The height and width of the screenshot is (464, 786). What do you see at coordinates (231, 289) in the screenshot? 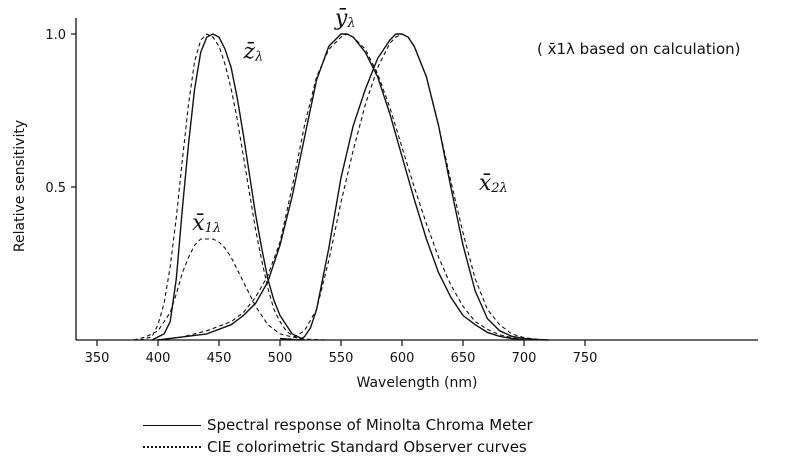
I see `series-x1-cie` at bounding box center [231, 289].